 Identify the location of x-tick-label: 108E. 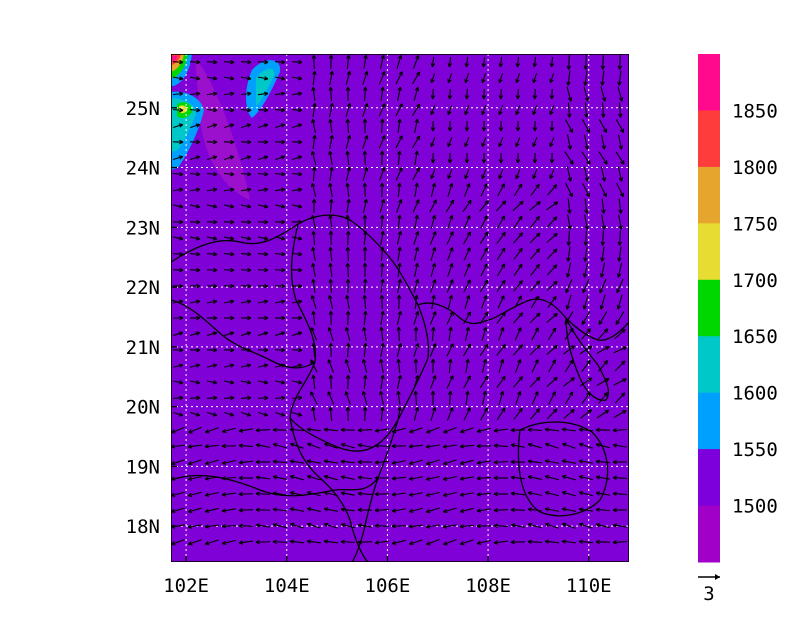
(488, 586).